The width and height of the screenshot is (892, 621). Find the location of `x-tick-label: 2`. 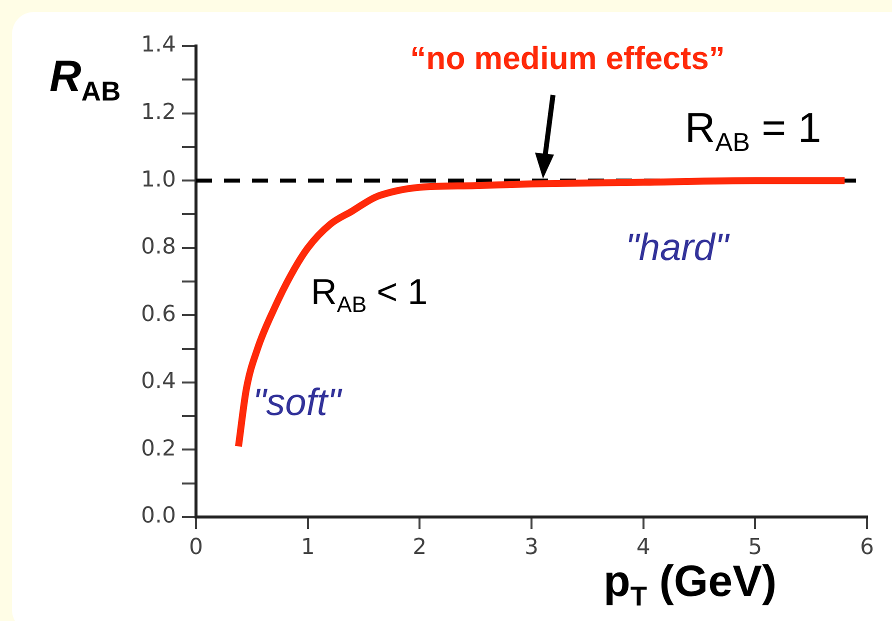

x-tick-label: 2 is located at coordinates (419, 547).